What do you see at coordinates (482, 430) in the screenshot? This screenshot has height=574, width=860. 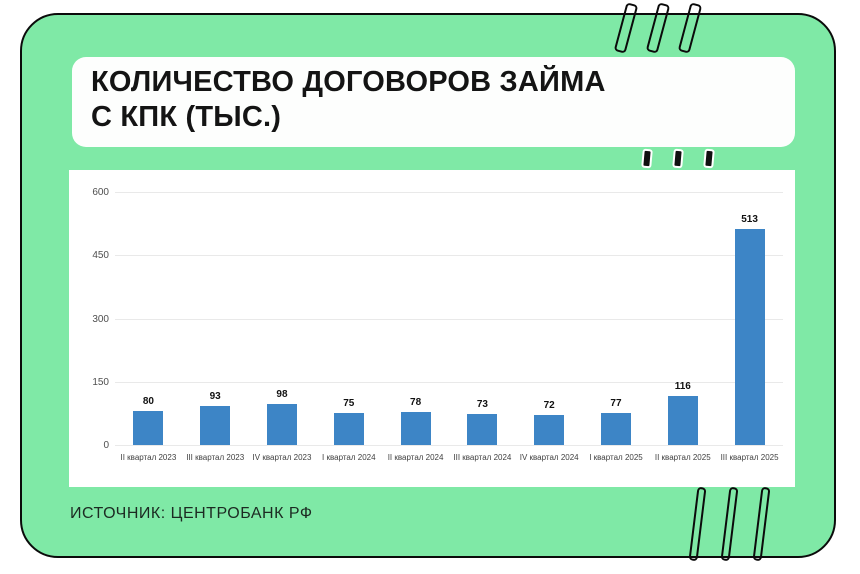 I see `bar: 73 III квартал 2024` at bounding box center [482, 430].